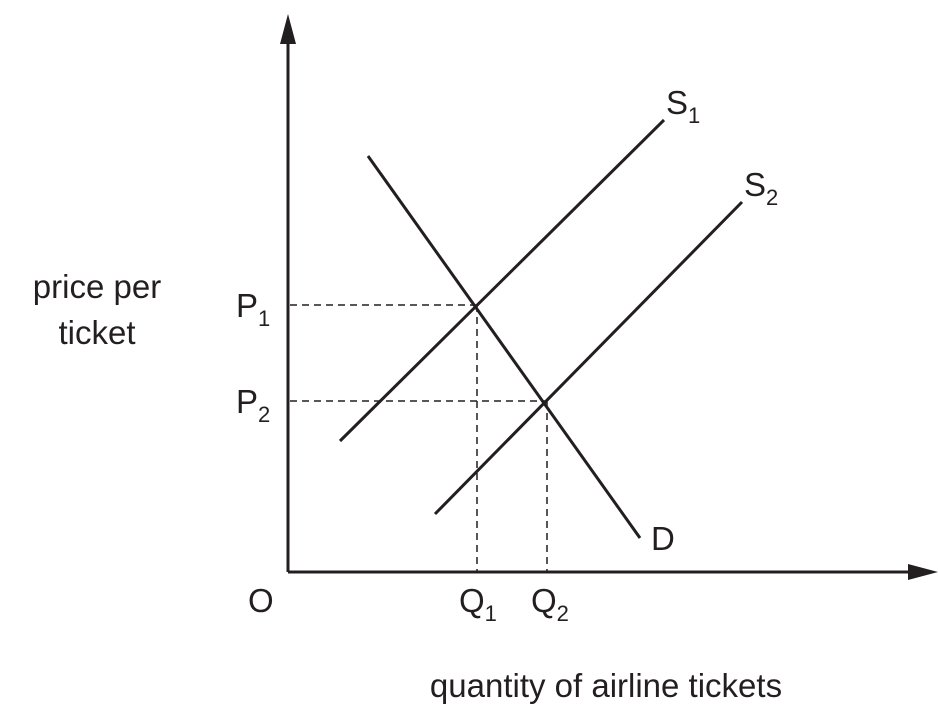  I want to click on x-axis-title: quantity of airline tickets, so click(606, 685).